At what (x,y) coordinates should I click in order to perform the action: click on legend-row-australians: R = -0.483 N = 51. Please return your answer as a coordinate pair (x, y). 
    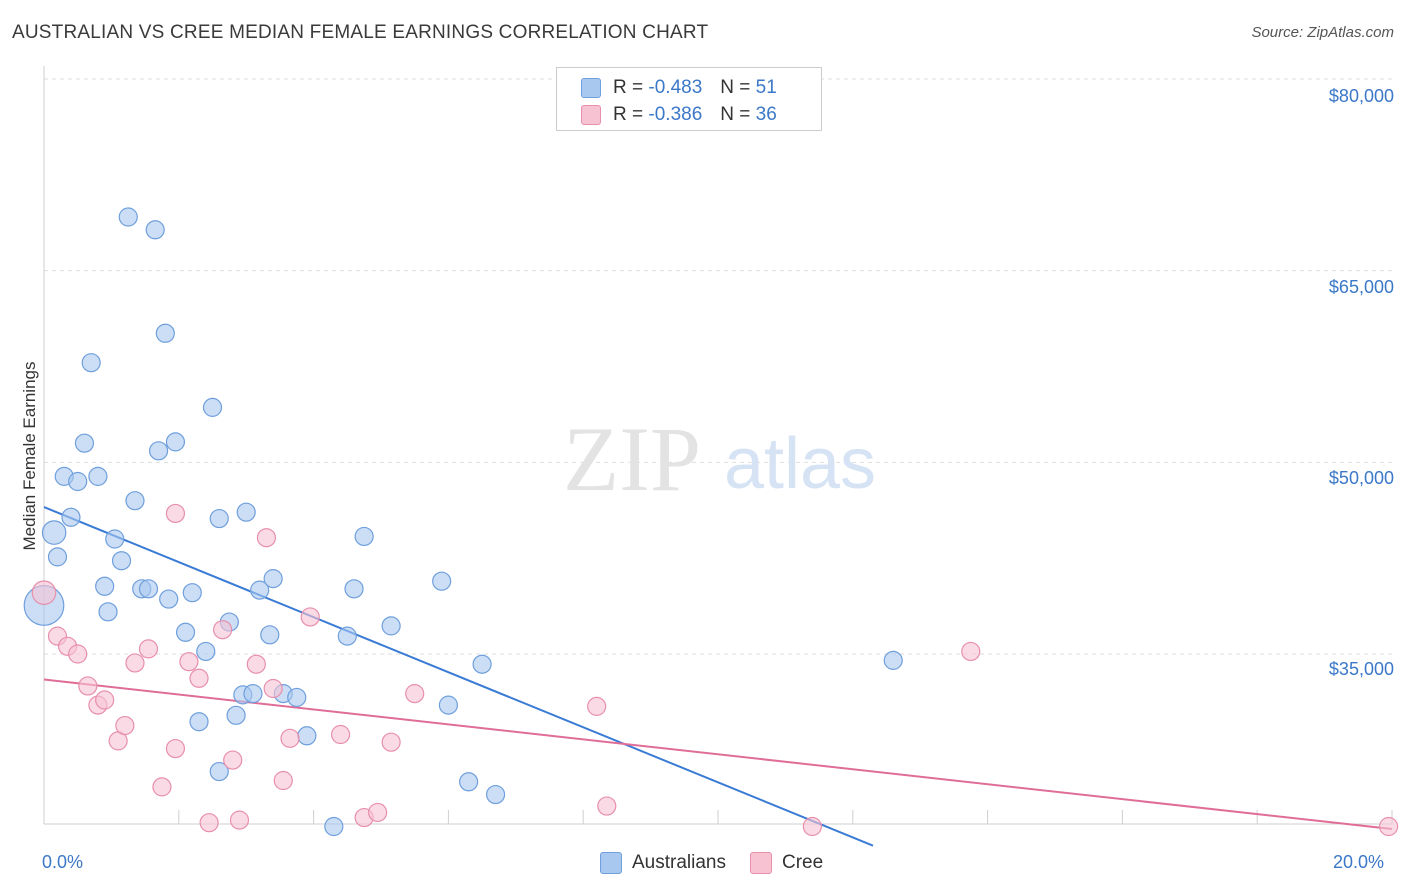
    Looking at the image, I should click on (679, 88).